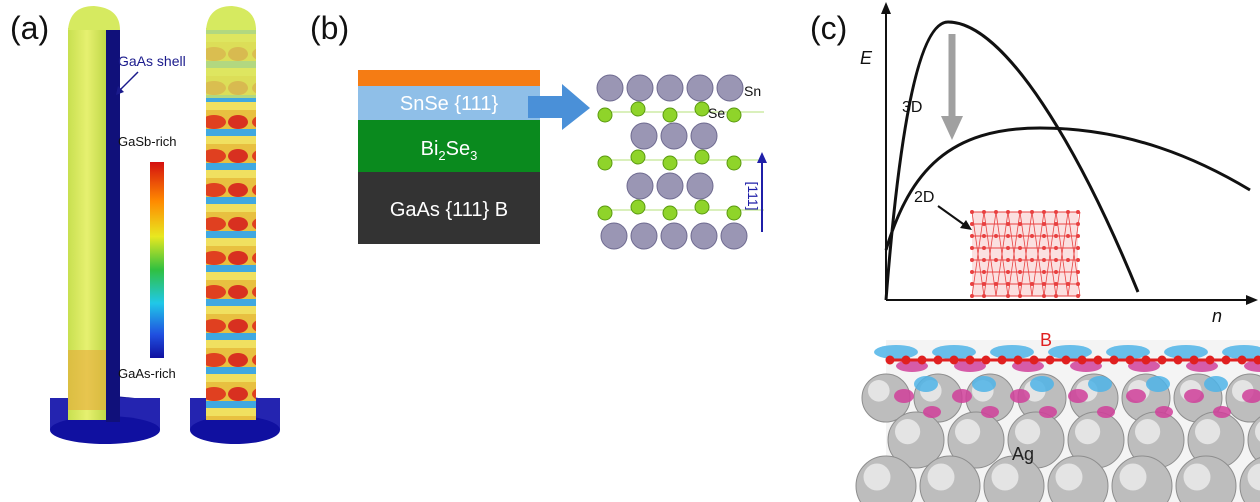 This screenshot has height=502, width=1260. What do you see at coordinates (924, 197) in the screenshot?
I see `curve-2d-label: 2D` at bounding box center [924, 197].